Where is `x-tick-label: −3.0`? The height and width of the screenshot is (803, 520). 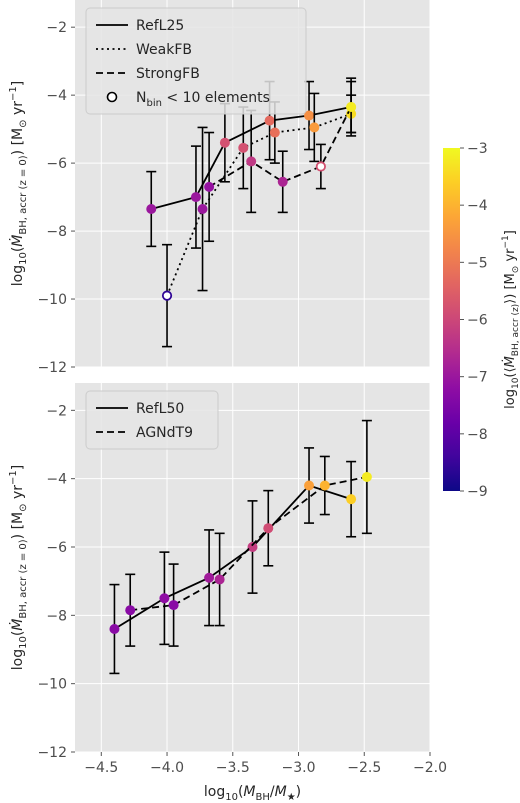
x-tick-label: −3.0 is located at coordinates (299, 768).